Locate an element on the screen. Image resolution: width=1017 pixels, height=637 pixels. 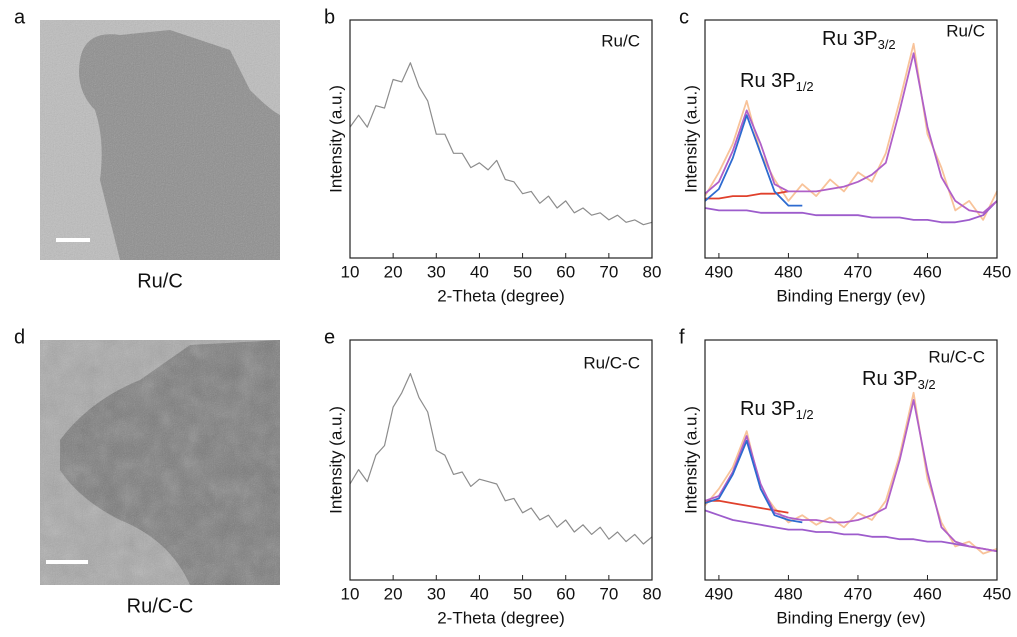
panel-label: e is located at coordinates (329, 337).